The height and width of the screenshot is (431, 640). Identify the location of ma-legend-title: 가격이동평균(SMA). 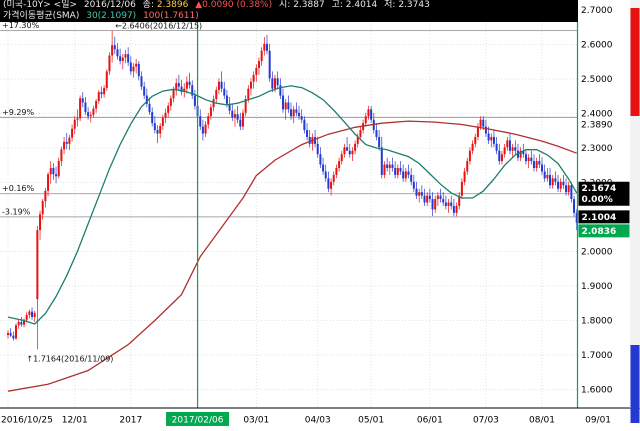
(41, 16).